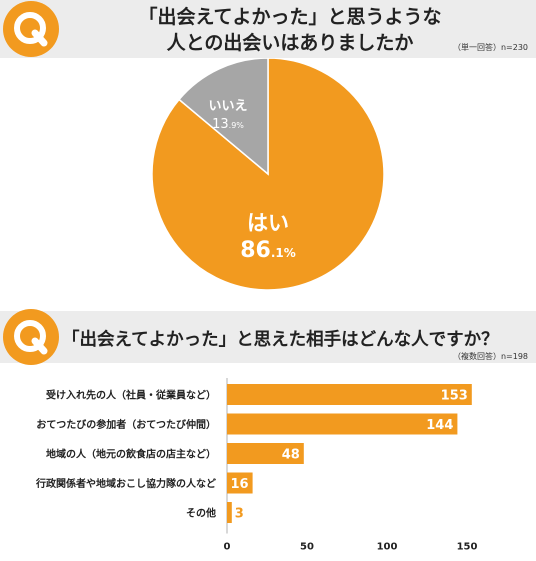  What do you see at coordinates (291, 455) in the screenshot?
I see `bar-value-label: 48` at bounding box center [291, 455].